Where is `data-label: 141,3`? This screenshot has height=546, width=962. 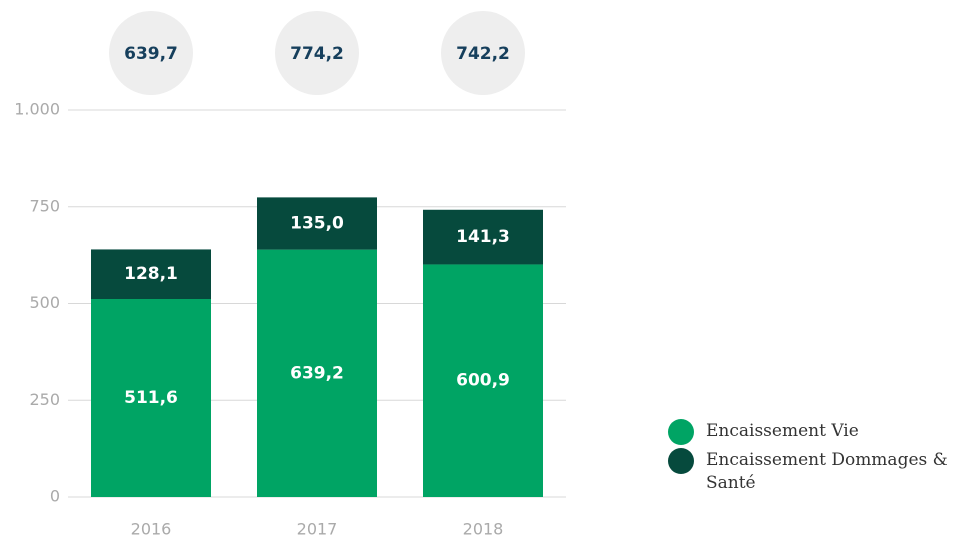 data-label: 141,3 is located at coordinates (483, 237).